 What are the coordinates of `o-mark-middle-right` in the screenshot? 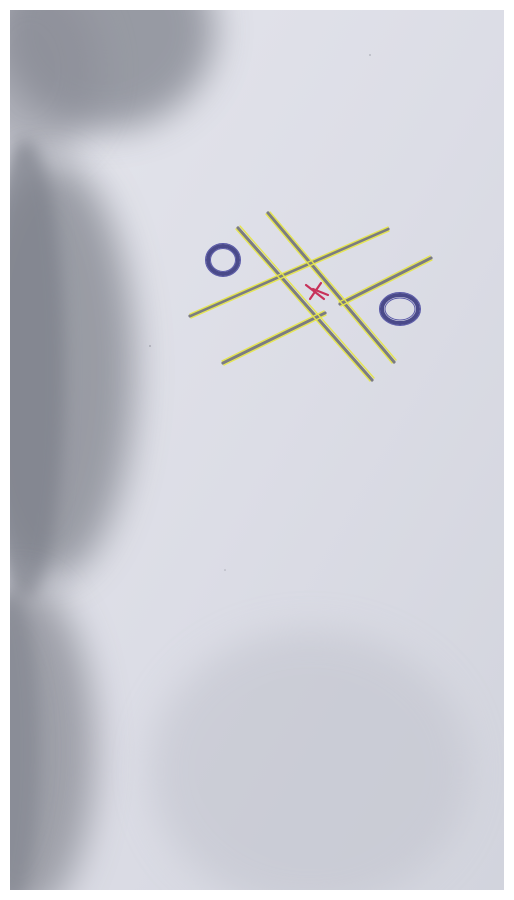 It's located at (400, 309).